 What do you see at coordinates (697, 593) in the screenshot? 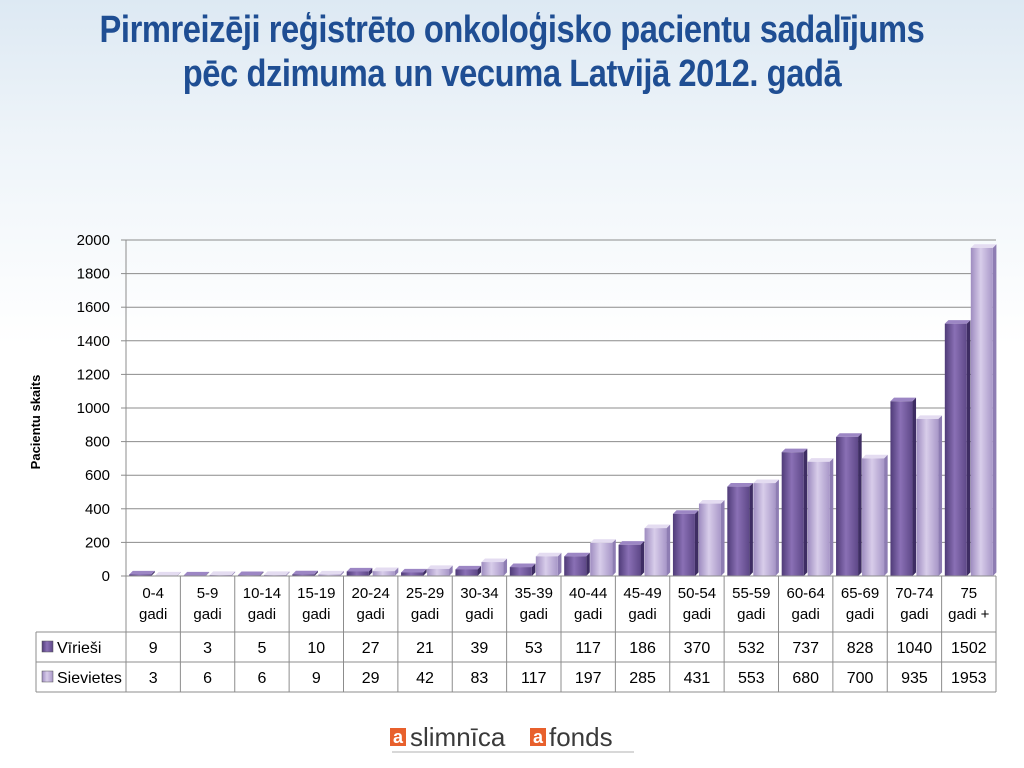
I see `category-label: 50-54` at bounding box center [697, 593].